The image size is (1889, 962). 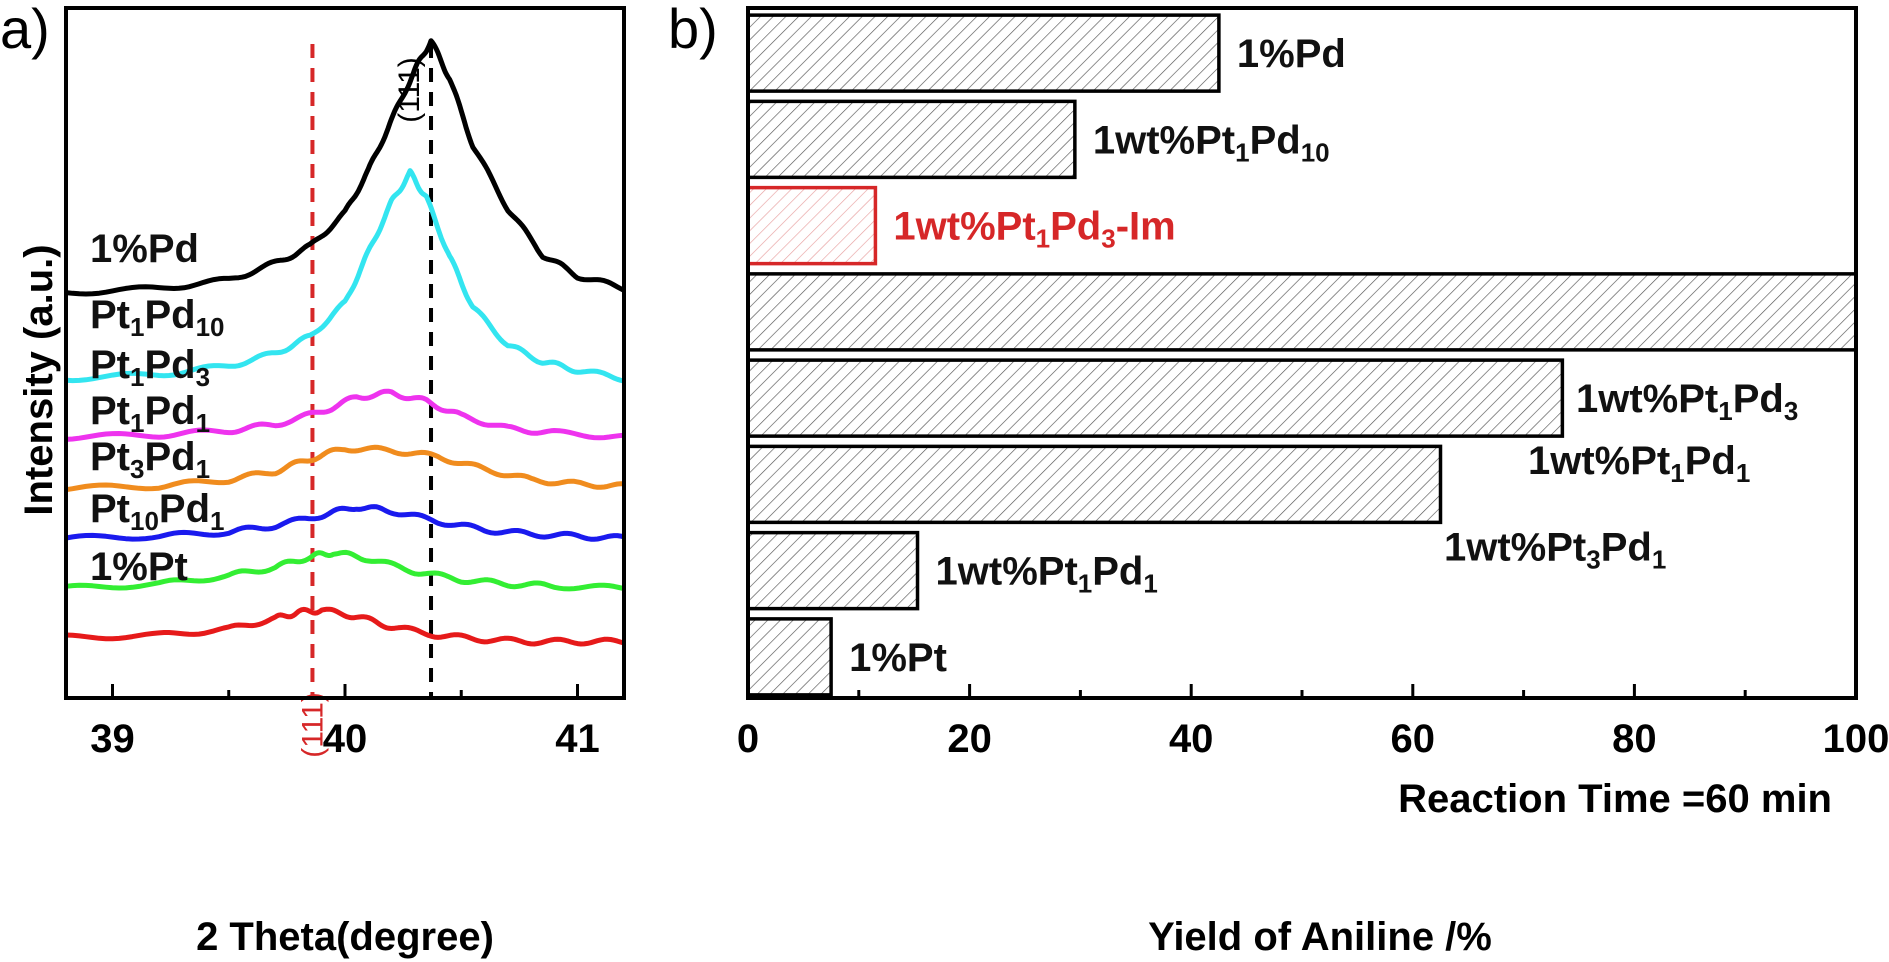 I want to click on panel-b-label: b), so click(x=693, y=30).